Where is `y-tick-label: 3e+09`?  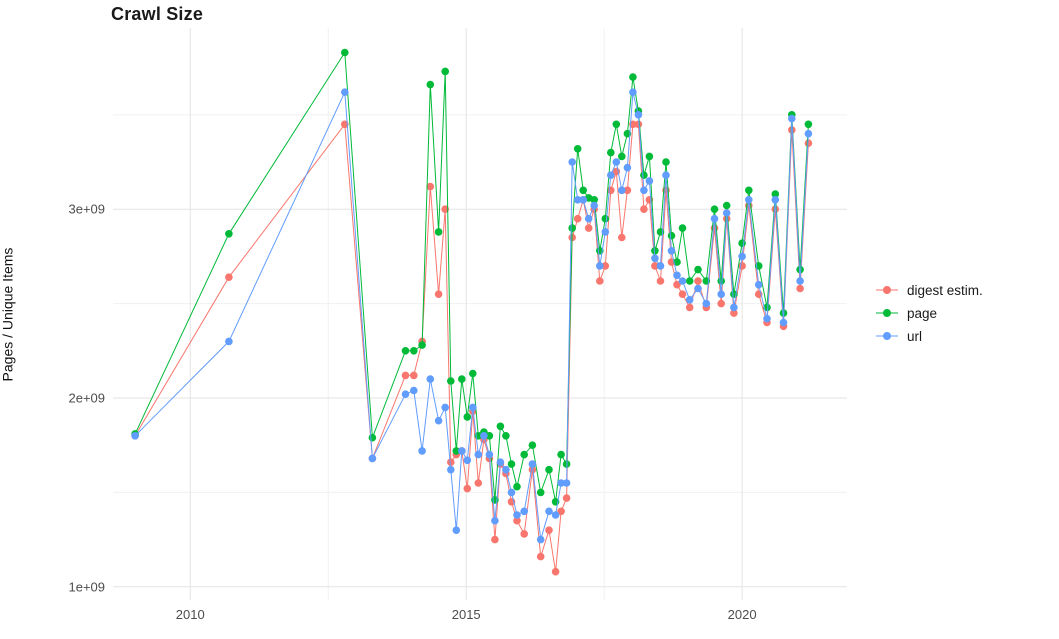 y-tick-label: 3e+09 is located at coordinates (86, 209).